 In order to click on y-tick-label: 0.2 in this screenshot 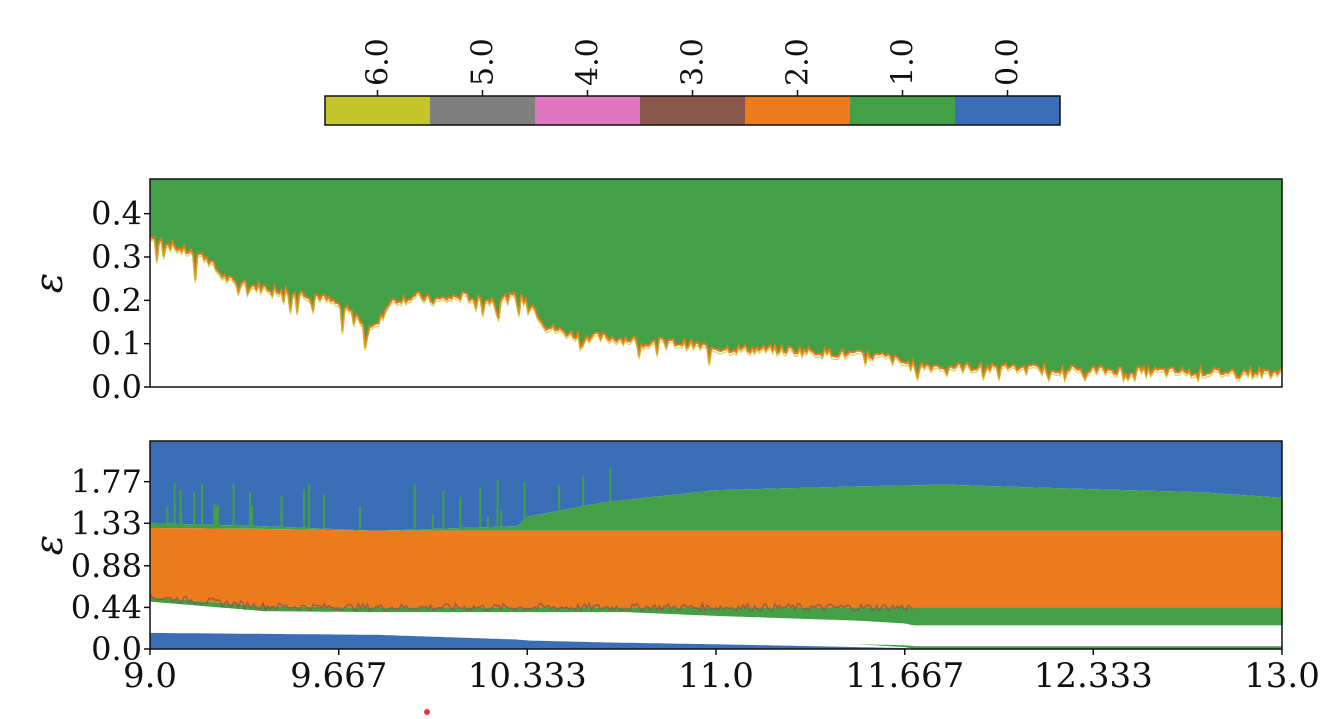, I will do `click(116, 300)`.